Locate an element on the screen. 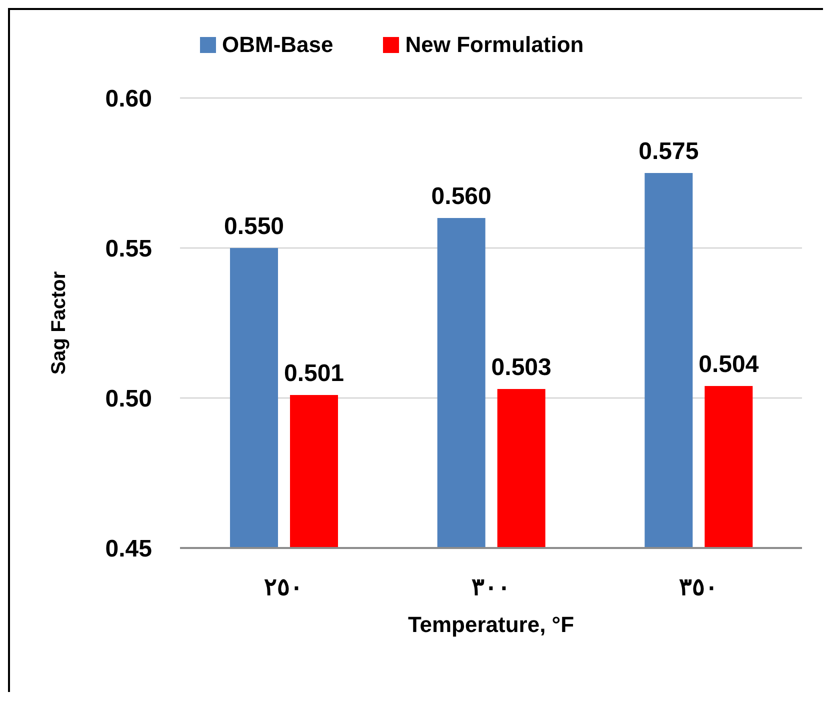 The width and height of the screenshot is (839, 706). x-axis-title: Temperature, °F is located at coordinates (491, 624).